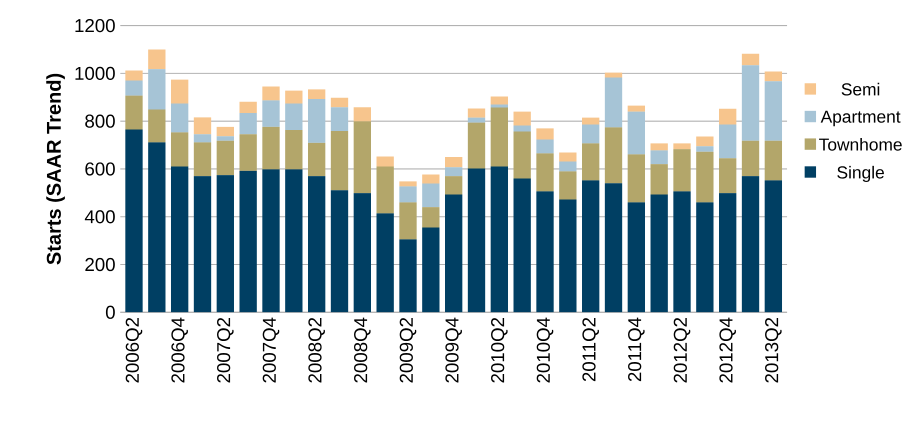 The image size is (914, 438). What do you see at coordinates (316, 350) in the screenshot?
I see `x-tick-label: 2008Q2` at bounding box center [316, 350].